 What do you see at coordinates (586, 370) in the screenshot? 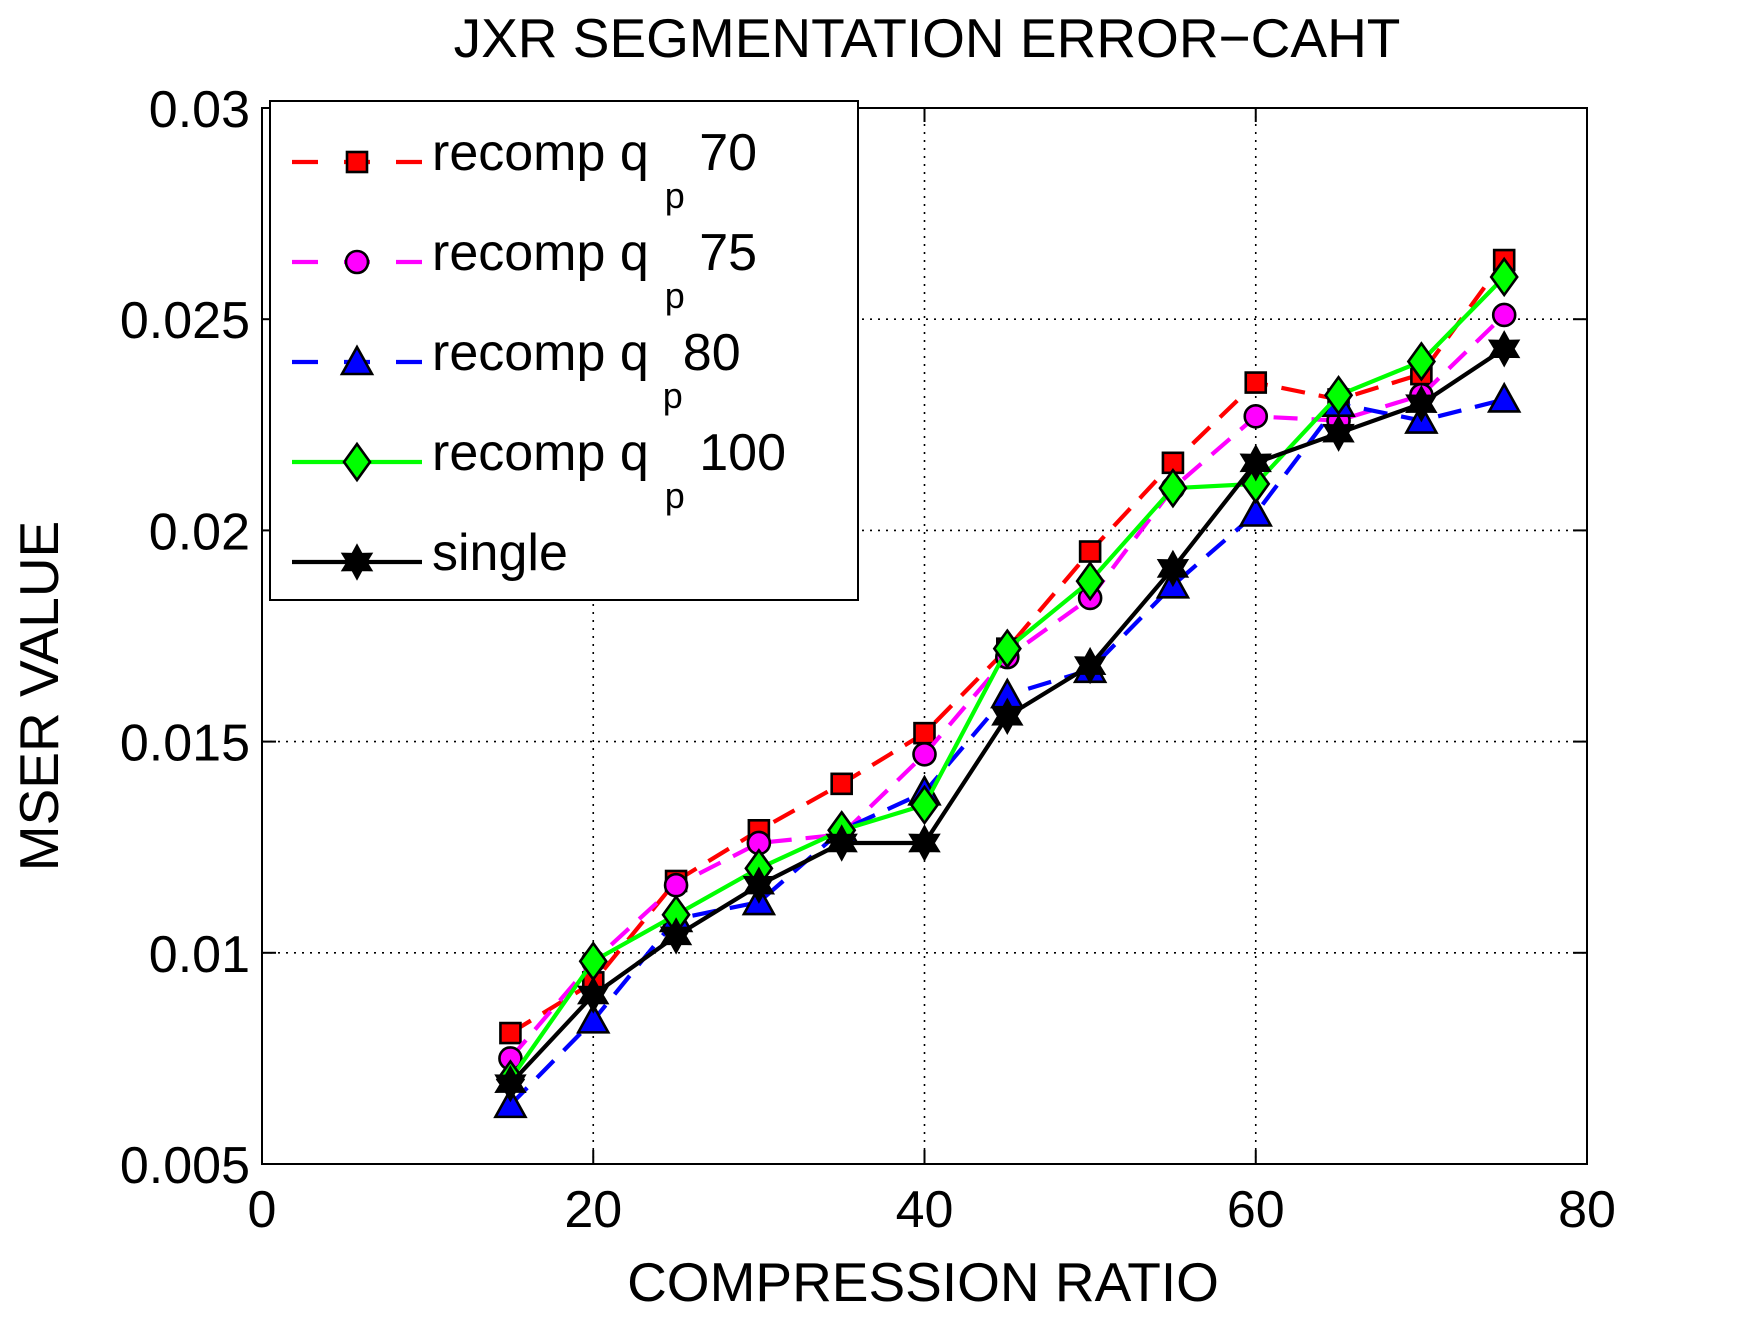
I see `legend-label: recomp qp80` at bounding box center [586, 370].